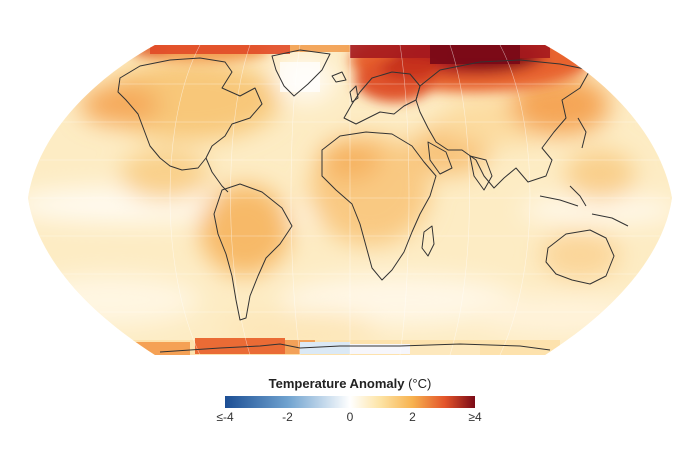 Image resolution: width=700 pixels, height=467 pixels. I want to click on legend-colorbar, so click(350, 401).